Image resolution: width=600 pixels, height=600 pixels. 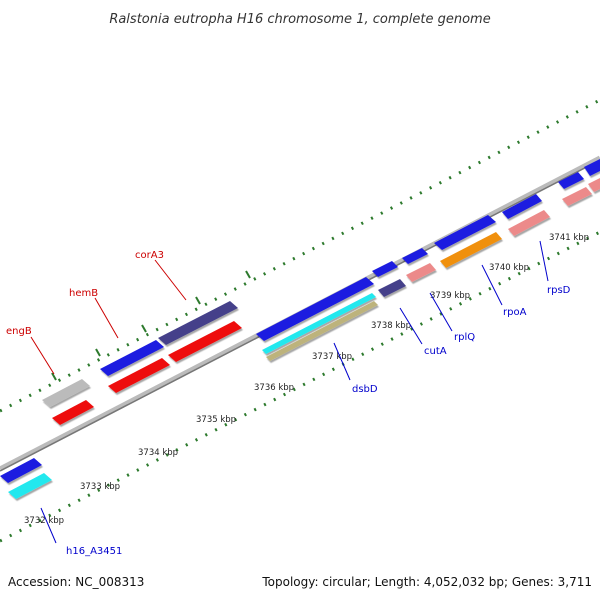 I want to click on gene-label-h16-a3451: h16_A3451, so click(x=94, y=551).